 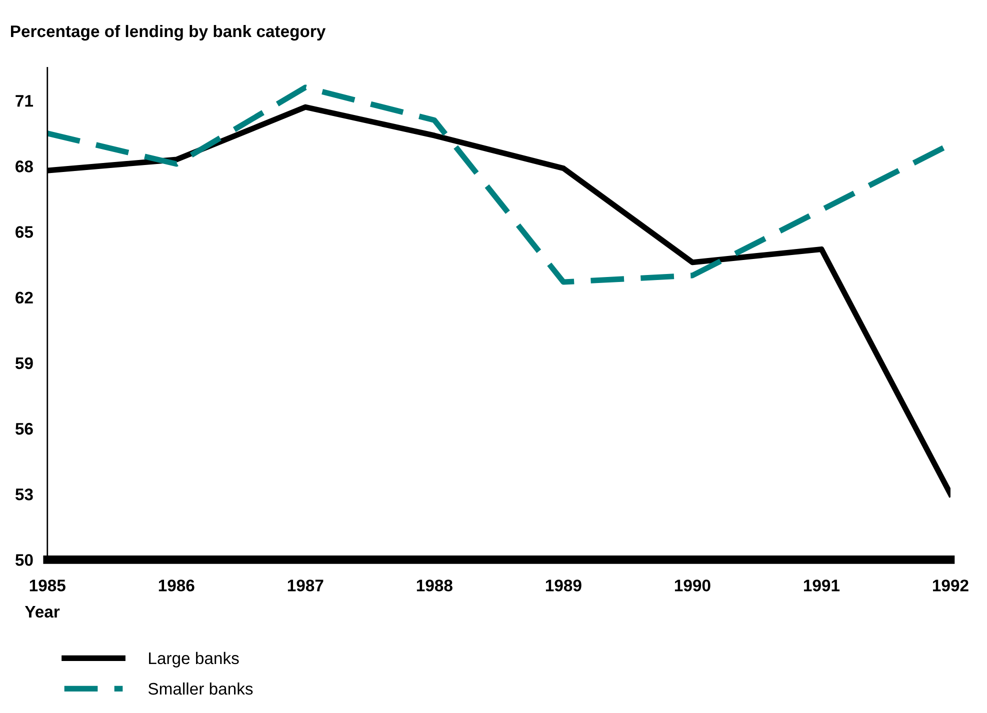 I want to click on x-tick-label: 1989, so click(x=564, y=586).